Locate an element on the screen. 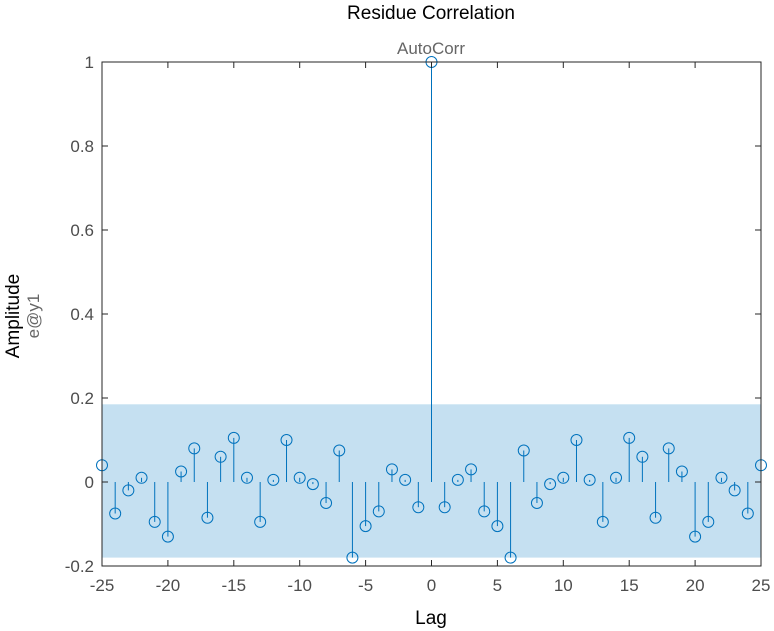 This screenshot has width=774, height=631. chart-subtitle: AutoCorr is located at coordinates (431, 48).